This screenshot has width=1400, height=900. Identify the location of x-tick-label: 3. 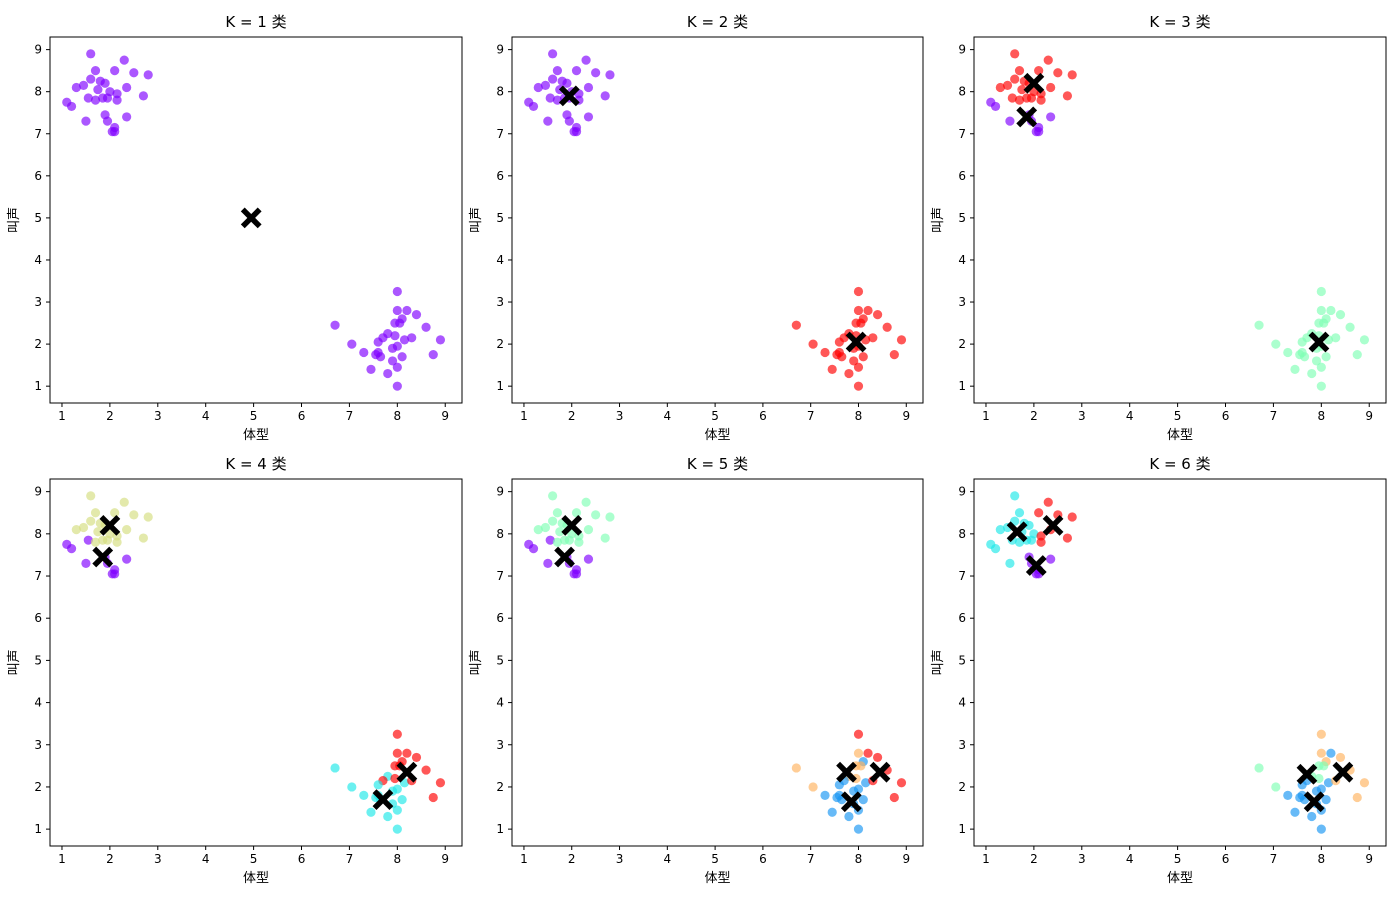
(620, 859).